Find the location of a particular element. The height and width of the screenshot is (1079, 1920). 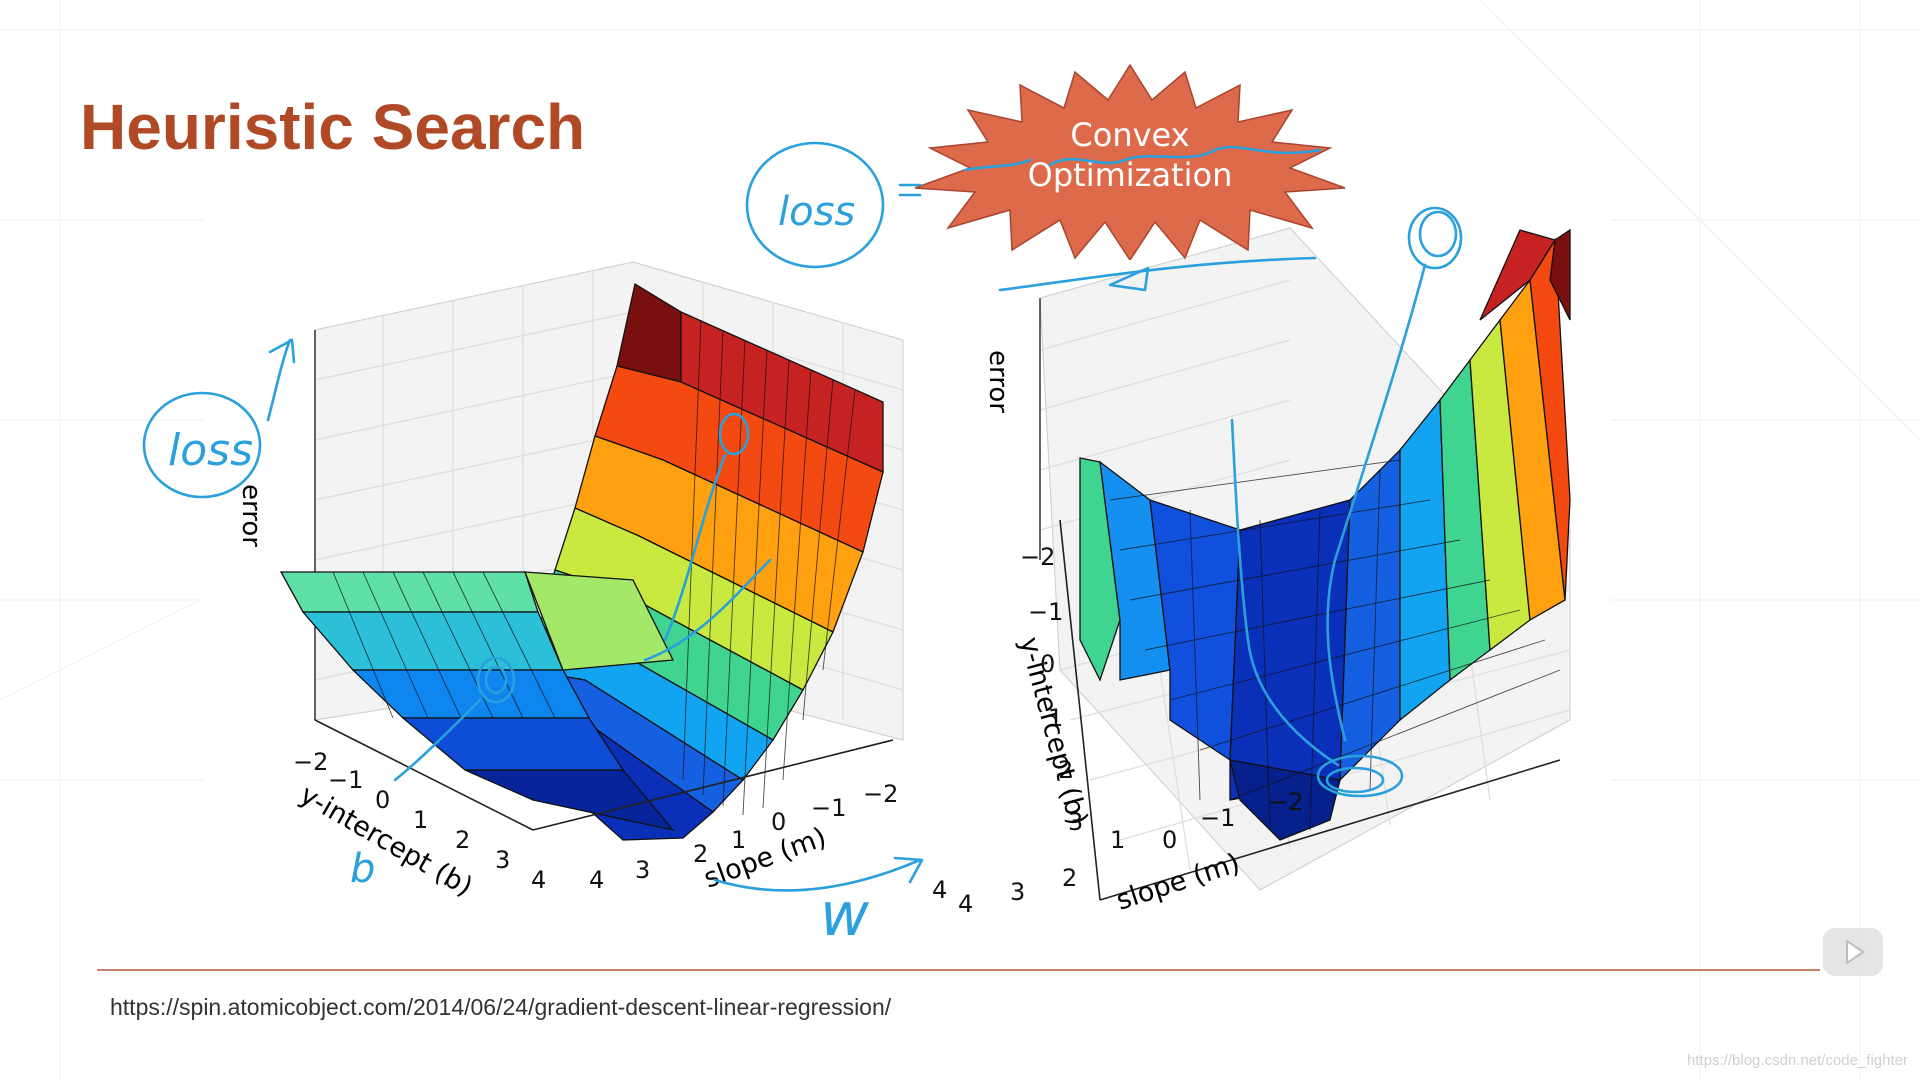

callout-line1: Convex is located at coordinates (1129, 135).